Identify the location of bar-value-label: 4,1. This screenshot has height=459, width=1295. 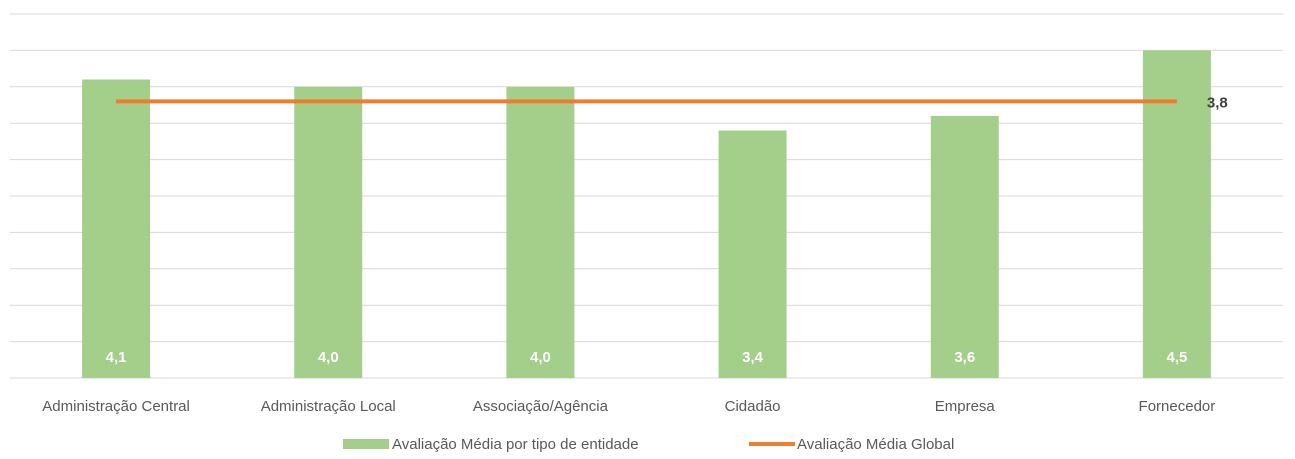
(116, 357).